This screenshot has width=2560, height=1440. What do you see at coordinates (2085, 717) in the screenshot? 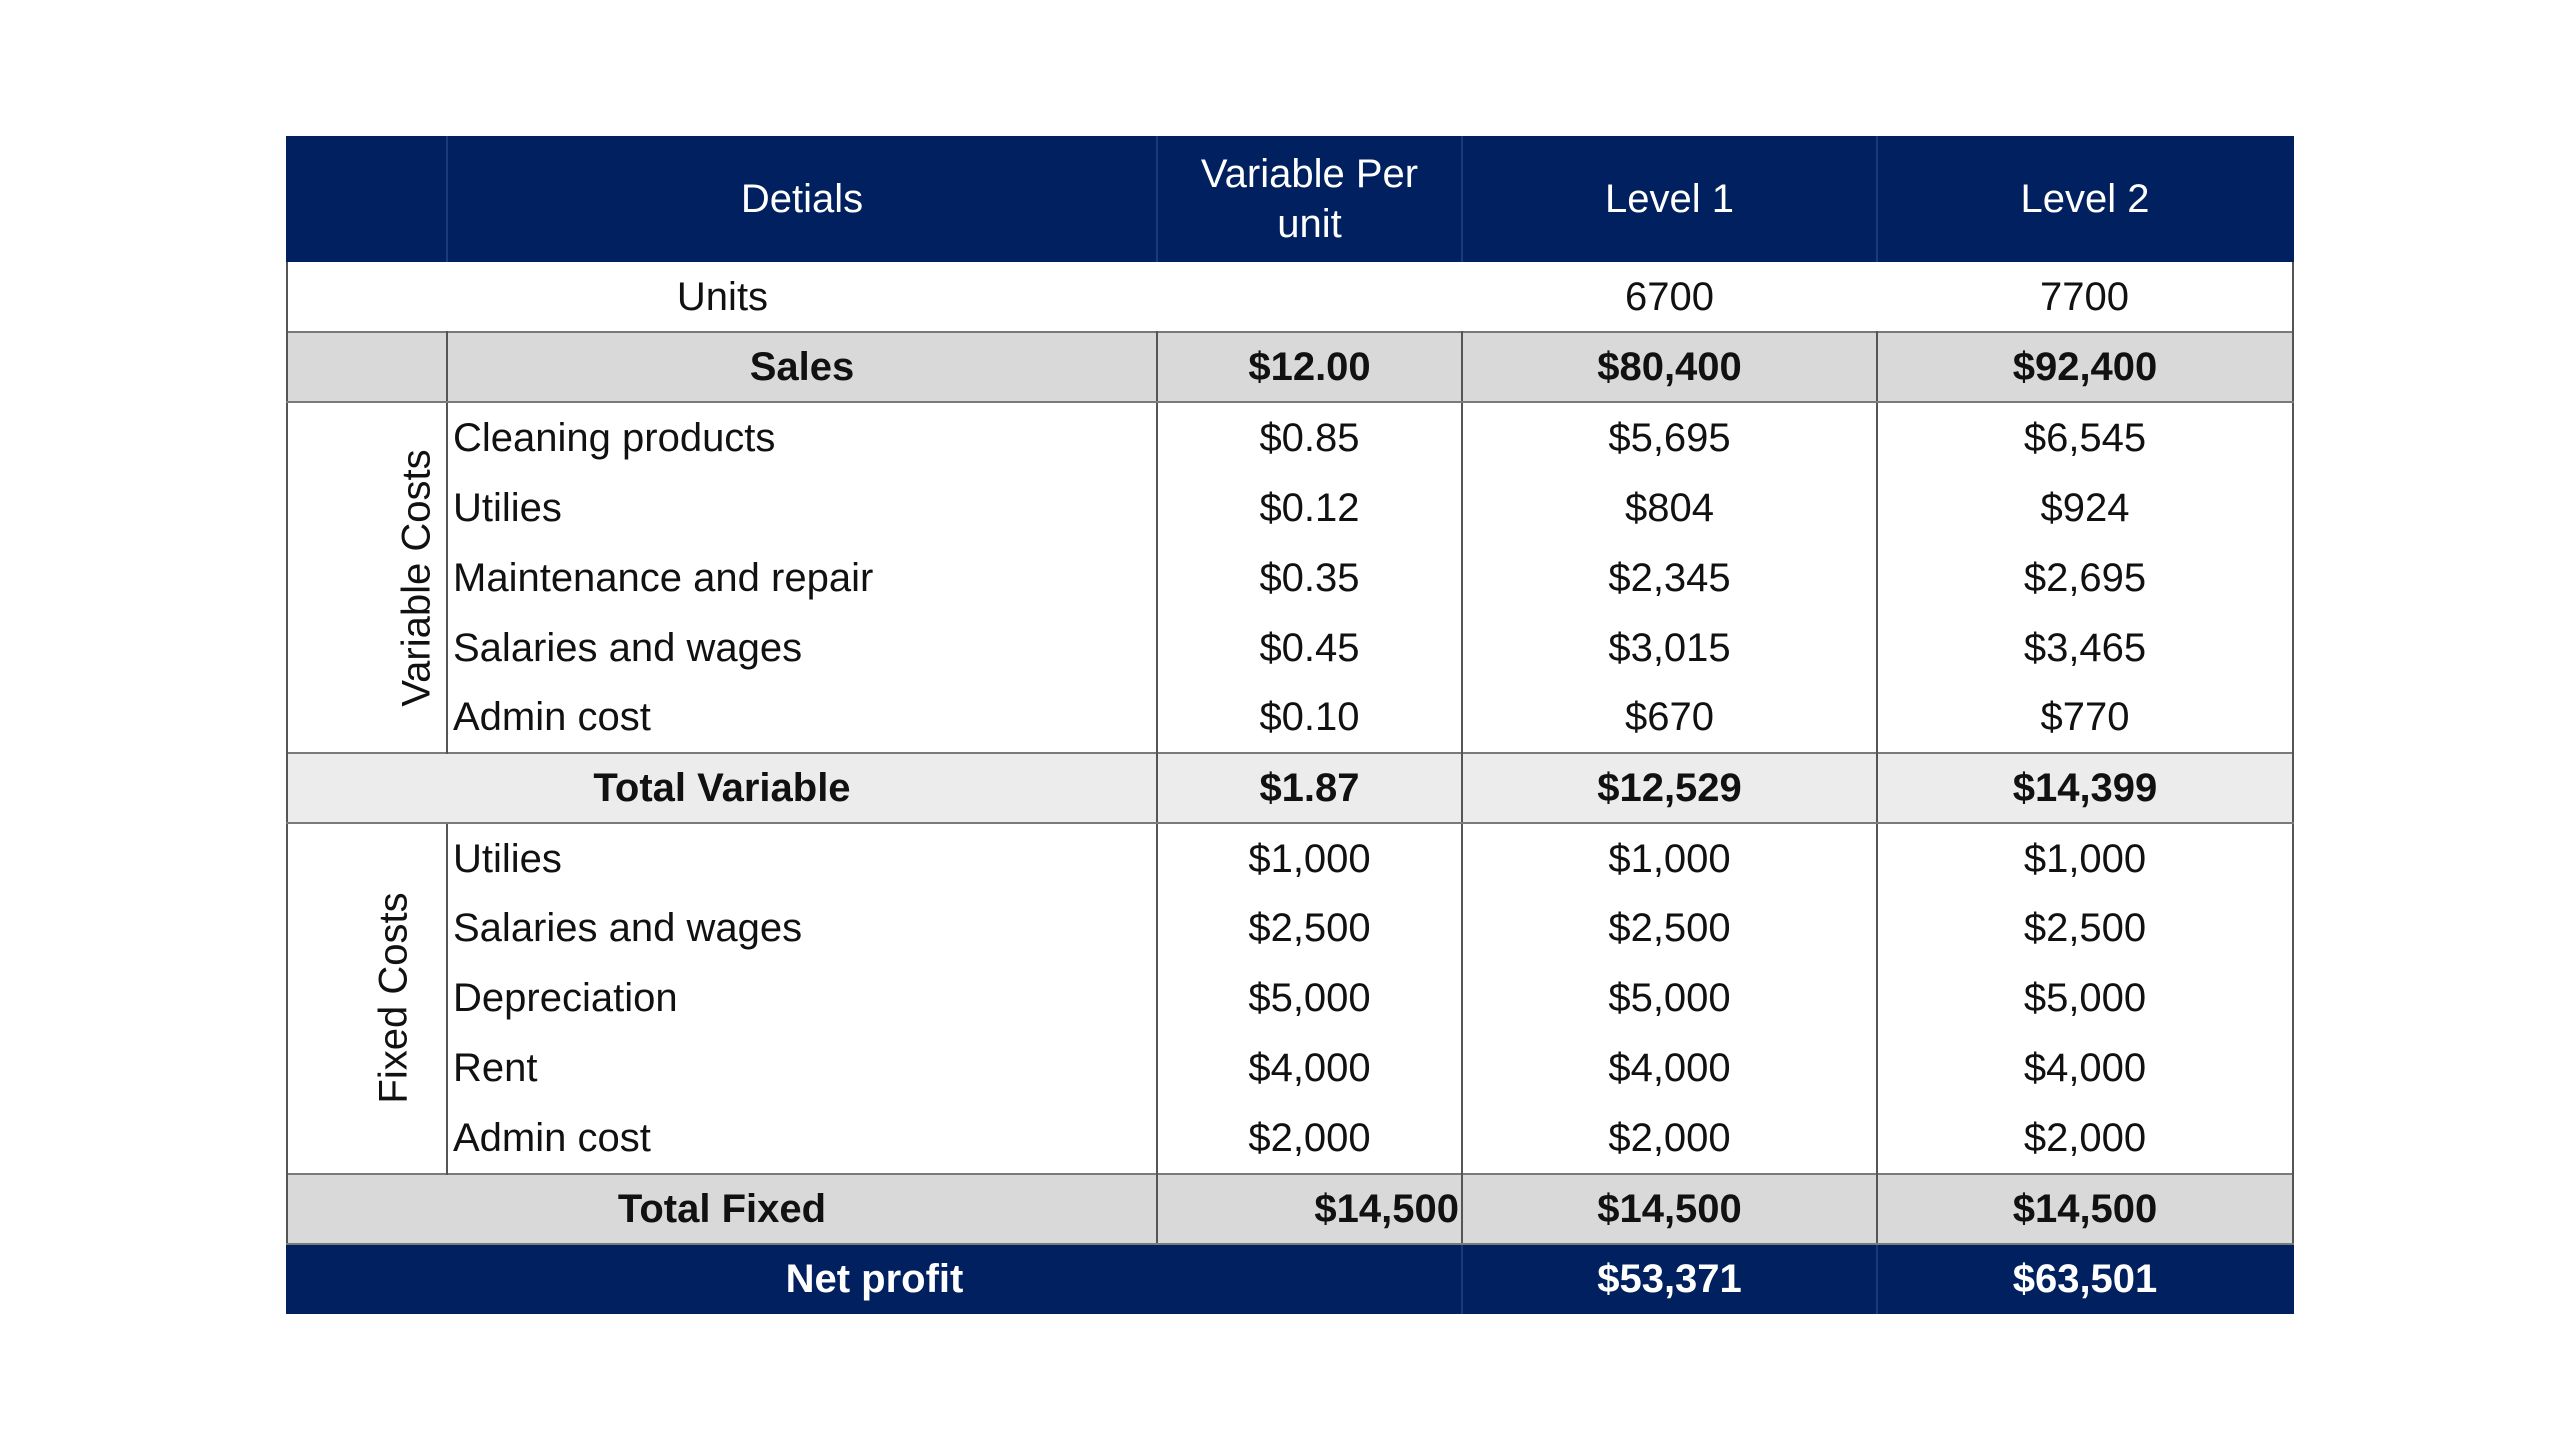
I see `row-level-2: $770` at bounding box center [2085, 717].